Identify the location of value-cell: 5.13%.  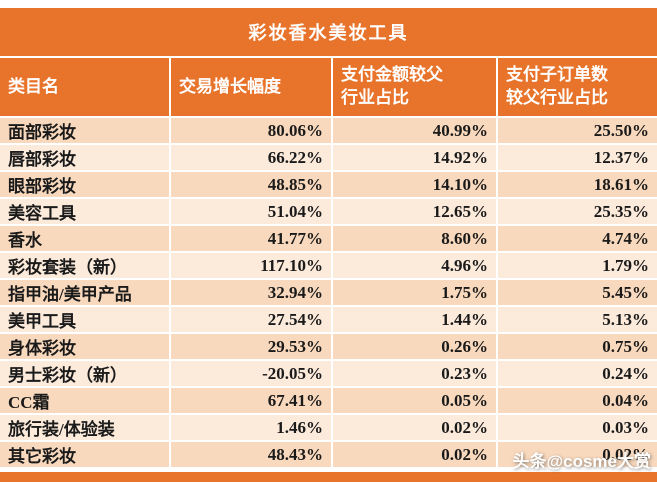
(577, 320).